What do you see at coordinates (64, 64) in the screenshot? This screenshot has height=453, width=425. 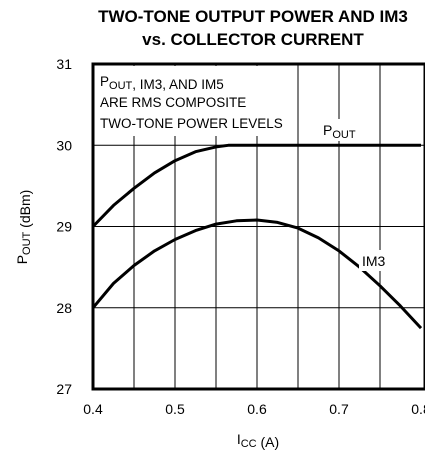 I see `y-tick-label: 31` at bounding box center [64, 64].